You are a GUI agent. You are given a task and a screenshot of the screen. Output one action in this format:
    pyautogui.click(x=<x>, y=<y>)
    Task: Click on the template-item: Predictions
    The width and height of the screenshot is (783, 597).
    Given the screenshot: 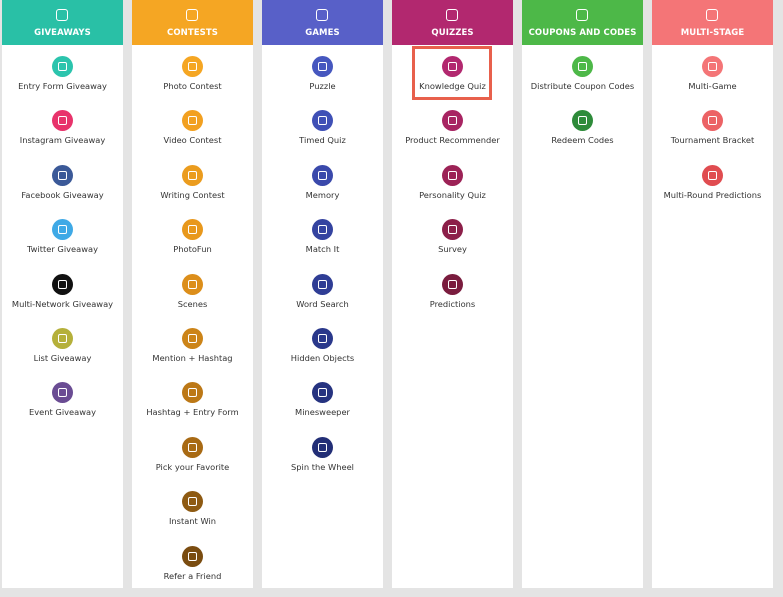 What is the action you would take?
    pyautogui.click(x=452, y=295)
    